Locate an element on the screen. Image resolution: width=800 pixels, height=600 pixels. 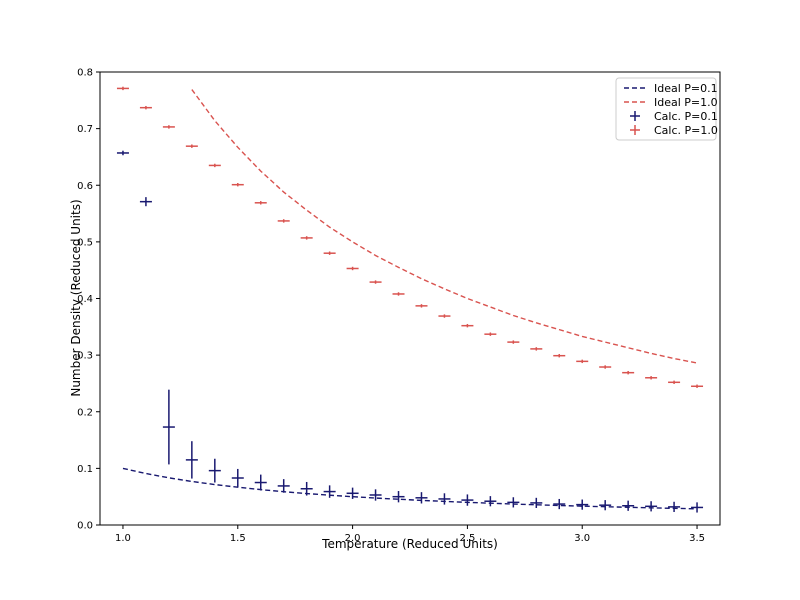
x-tick-label: 1.5 is located at coordinates (238, 538).